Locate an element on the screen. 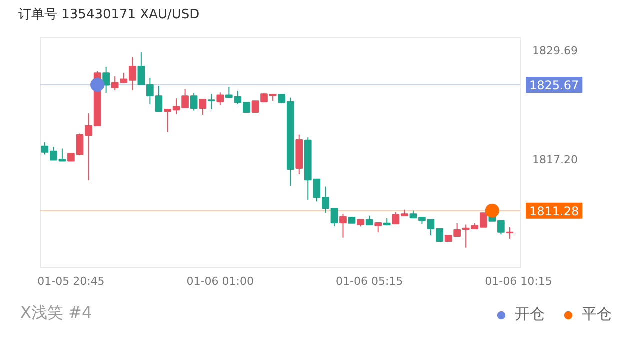 The height and width of the screenshot is (350, 620). legend-label: 平仓 is located at coordinates (597, 314).